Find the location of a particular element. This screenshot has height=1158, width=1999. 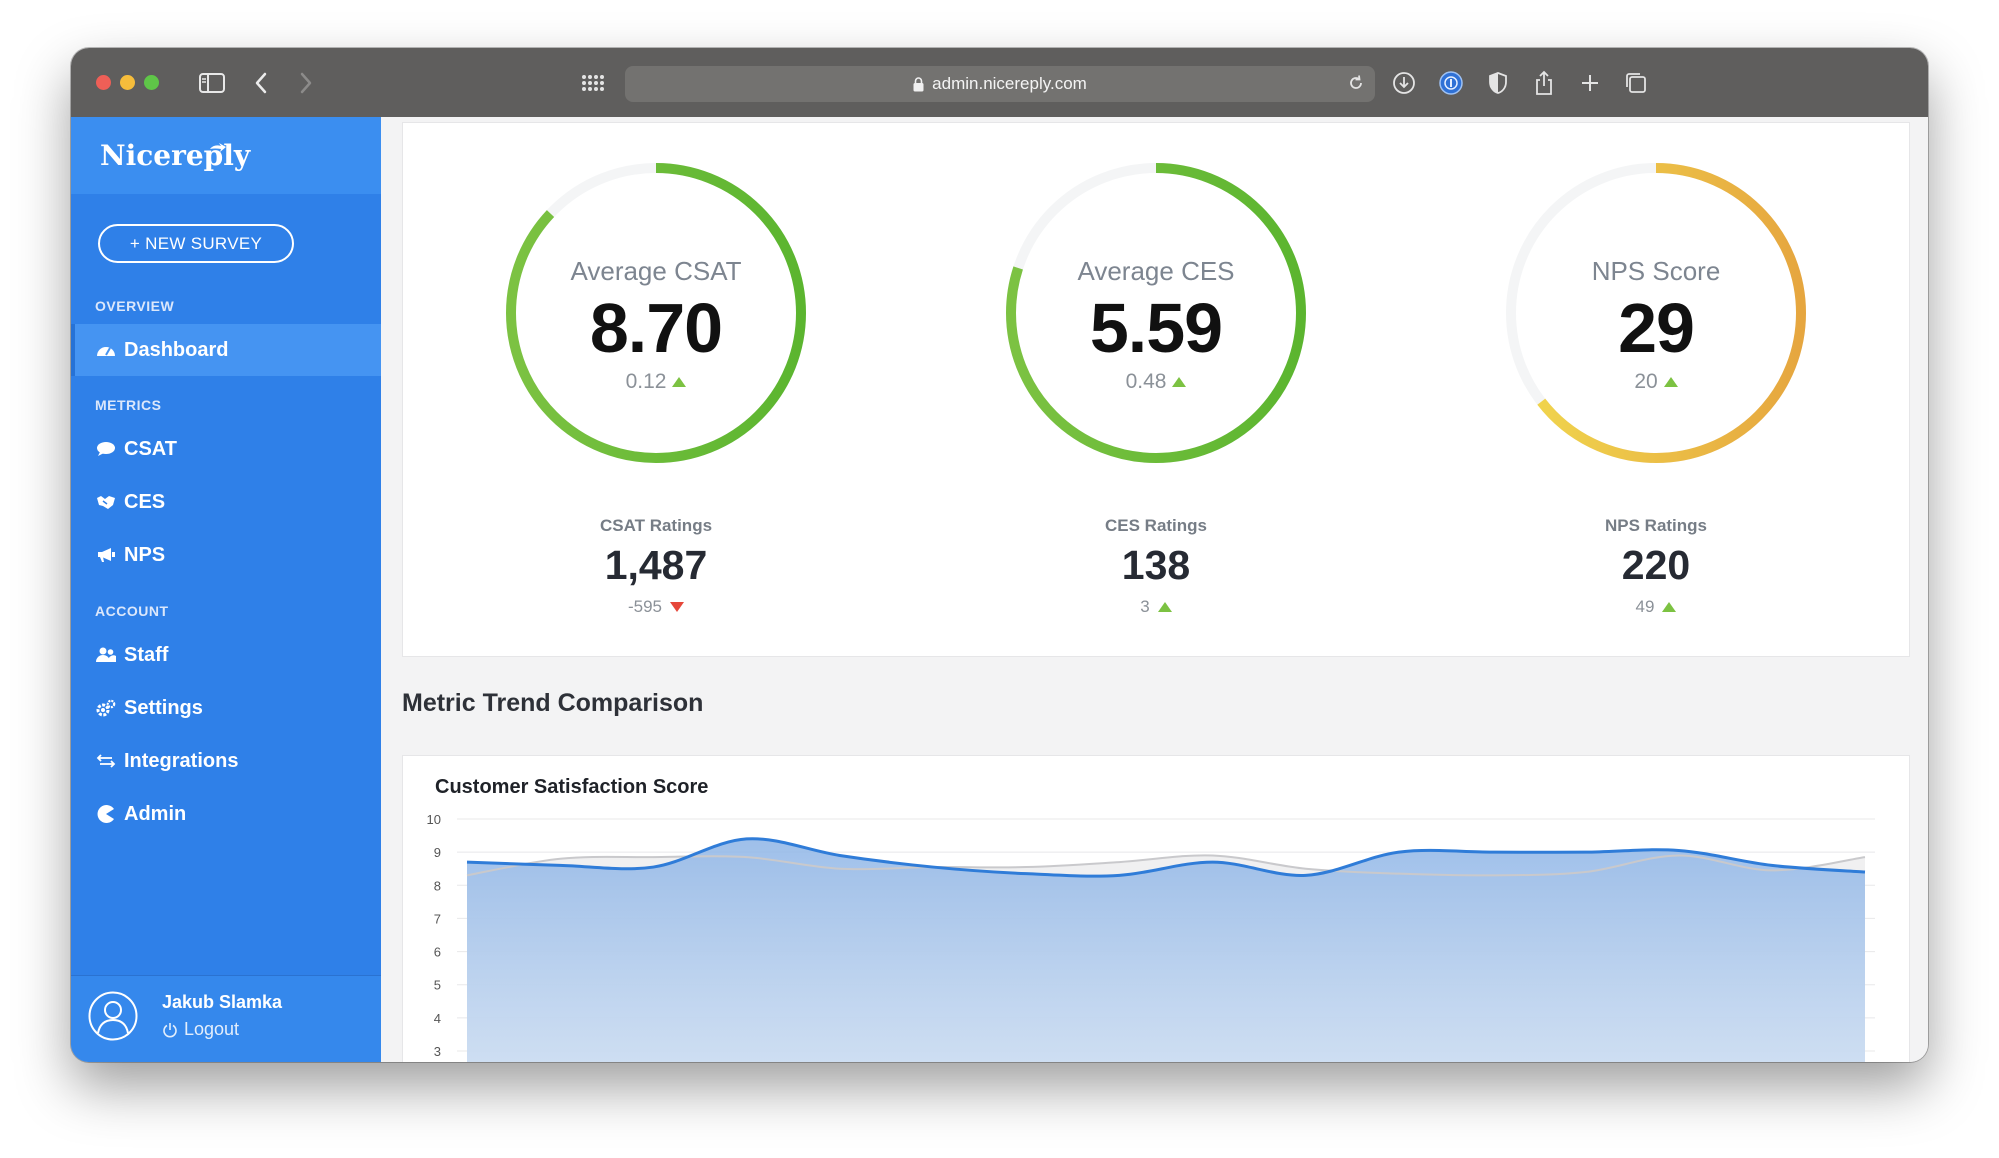

logout-label: Logout is located at coordinates (212, 1029).